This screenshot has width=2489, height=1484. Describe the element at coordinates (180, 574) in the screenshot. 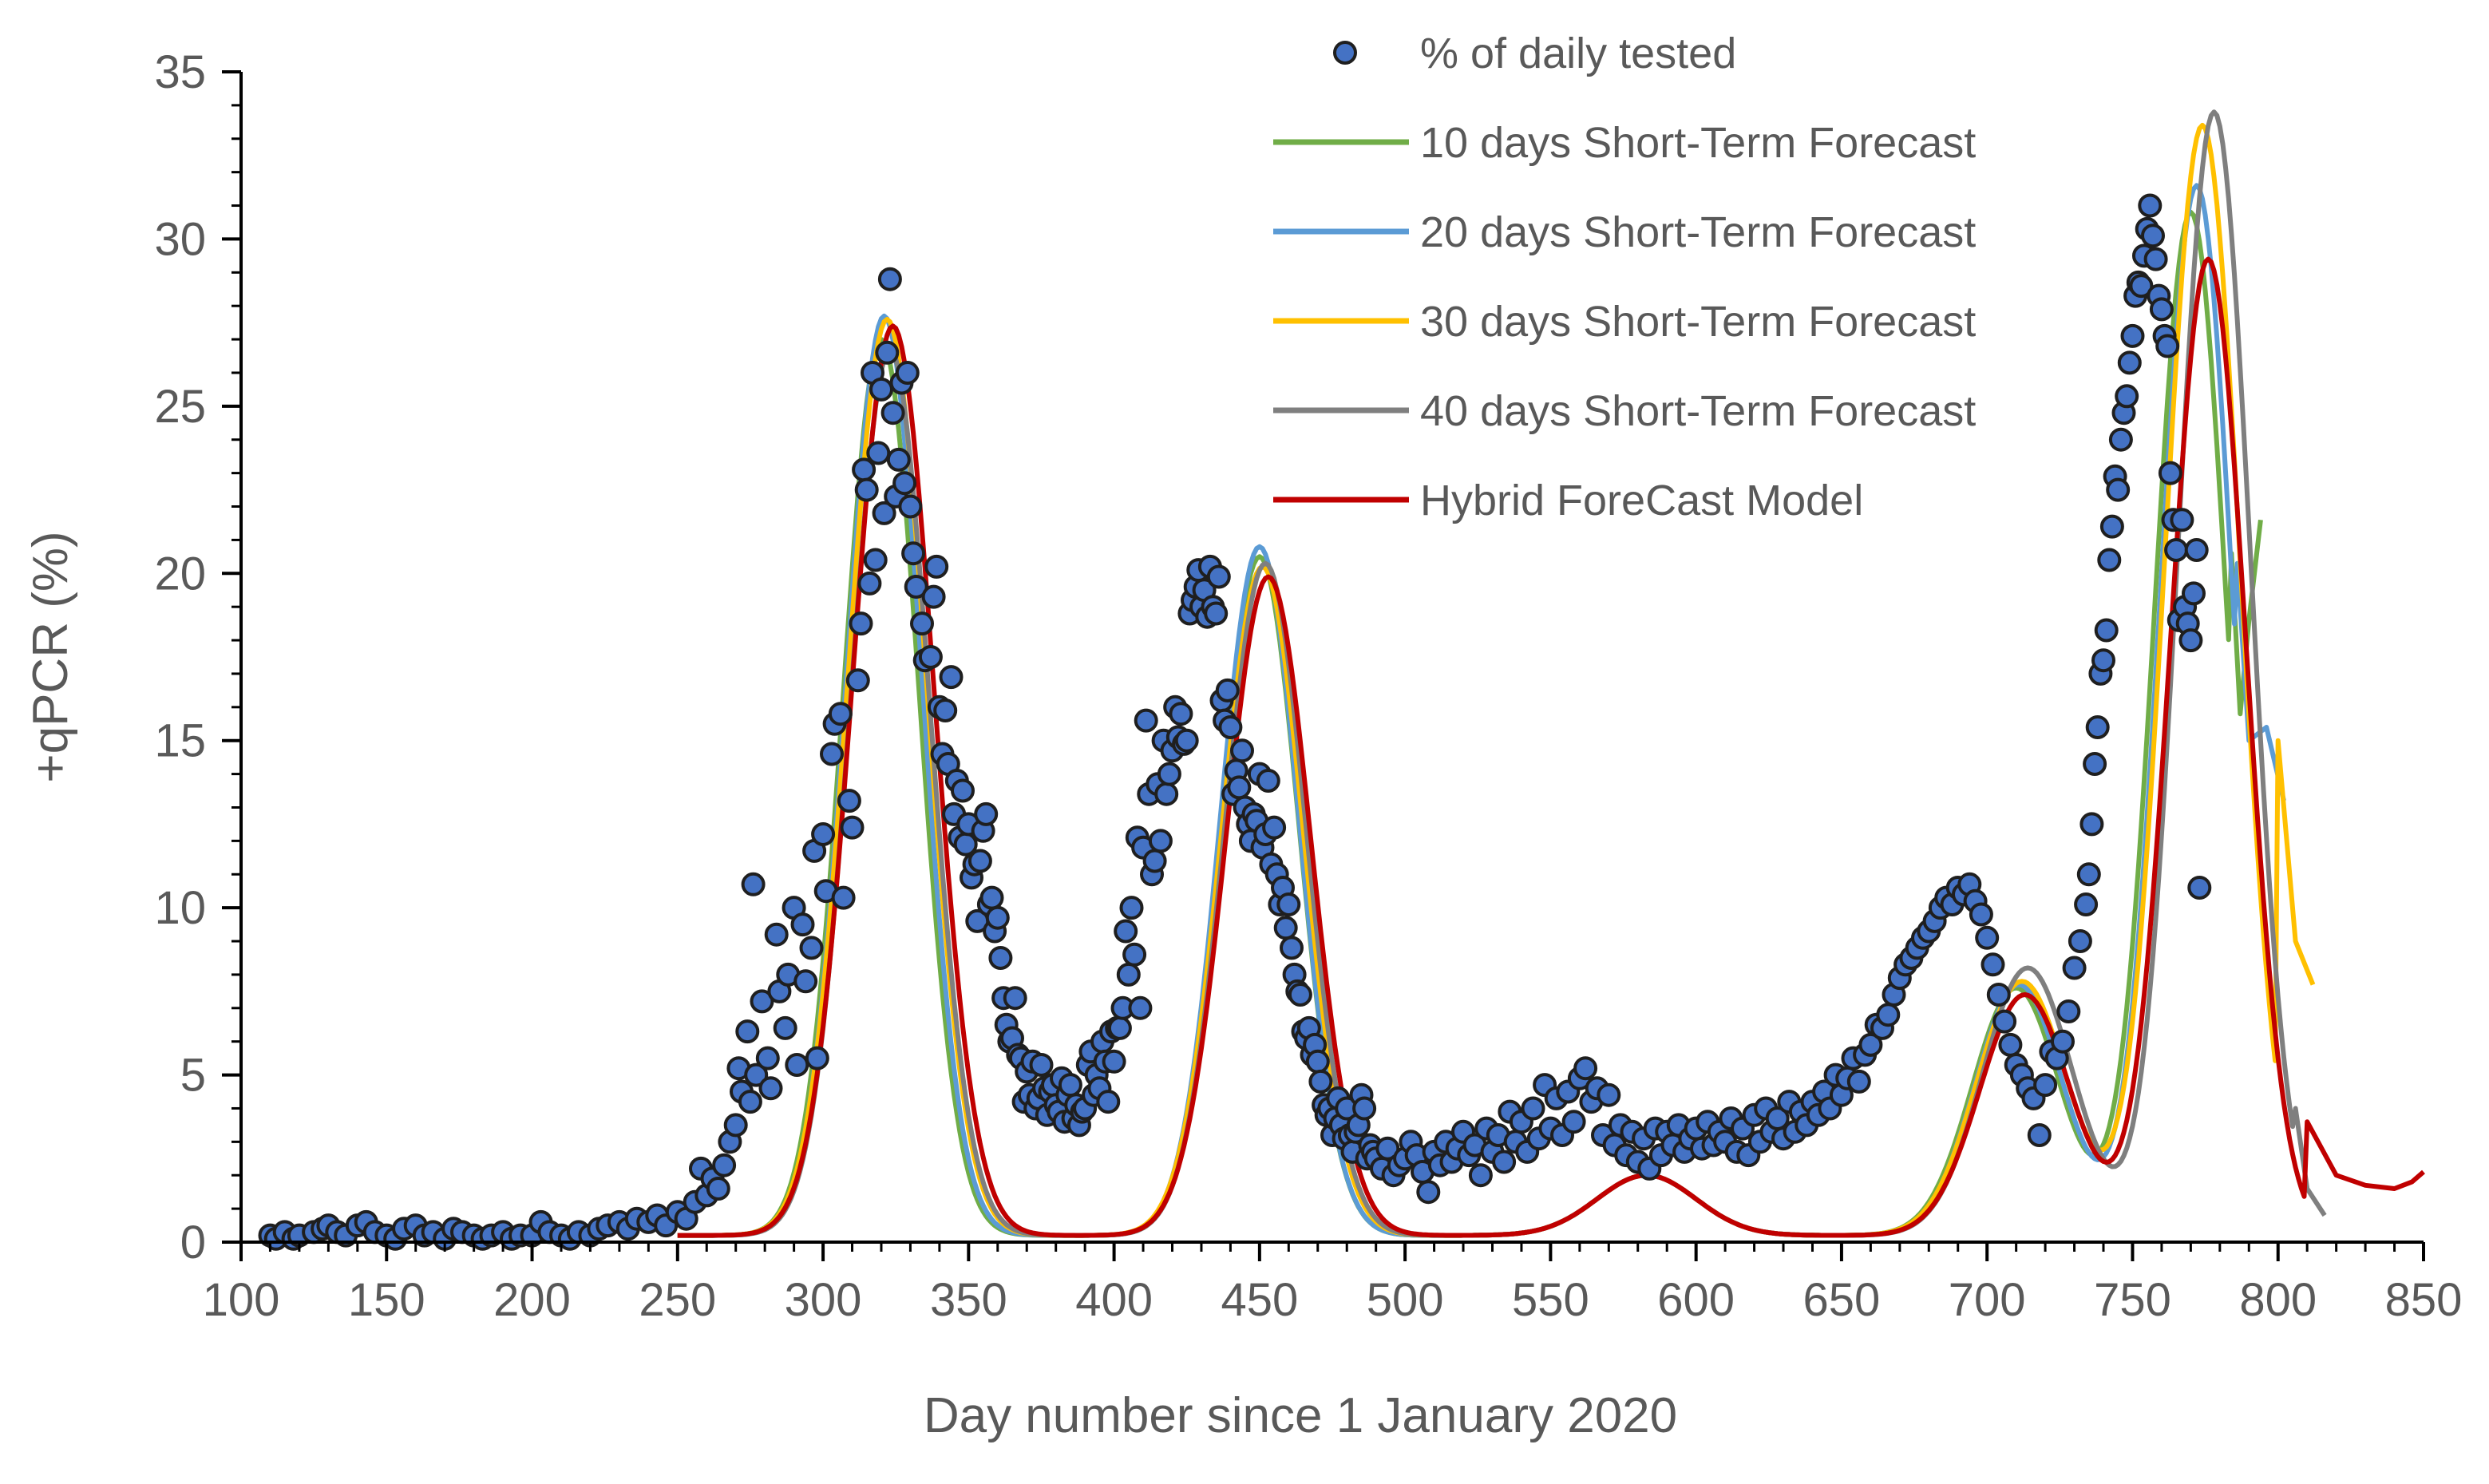

I see `y-tick-label: 20` at that location.